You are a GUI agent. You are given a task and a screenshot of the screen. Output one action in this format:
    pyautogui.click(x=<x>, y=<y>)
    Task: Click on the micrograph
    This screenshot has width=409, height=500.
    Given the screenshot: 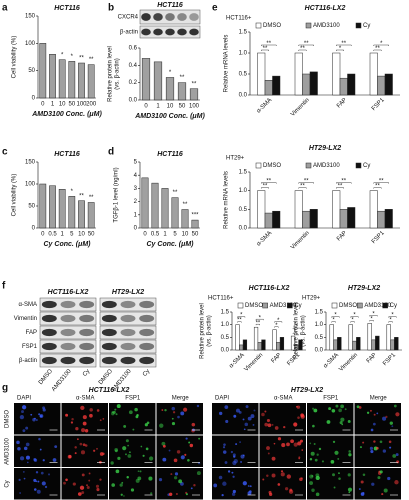 What is the action you would take?
    pyautogui.click(x=330, y=451)
    